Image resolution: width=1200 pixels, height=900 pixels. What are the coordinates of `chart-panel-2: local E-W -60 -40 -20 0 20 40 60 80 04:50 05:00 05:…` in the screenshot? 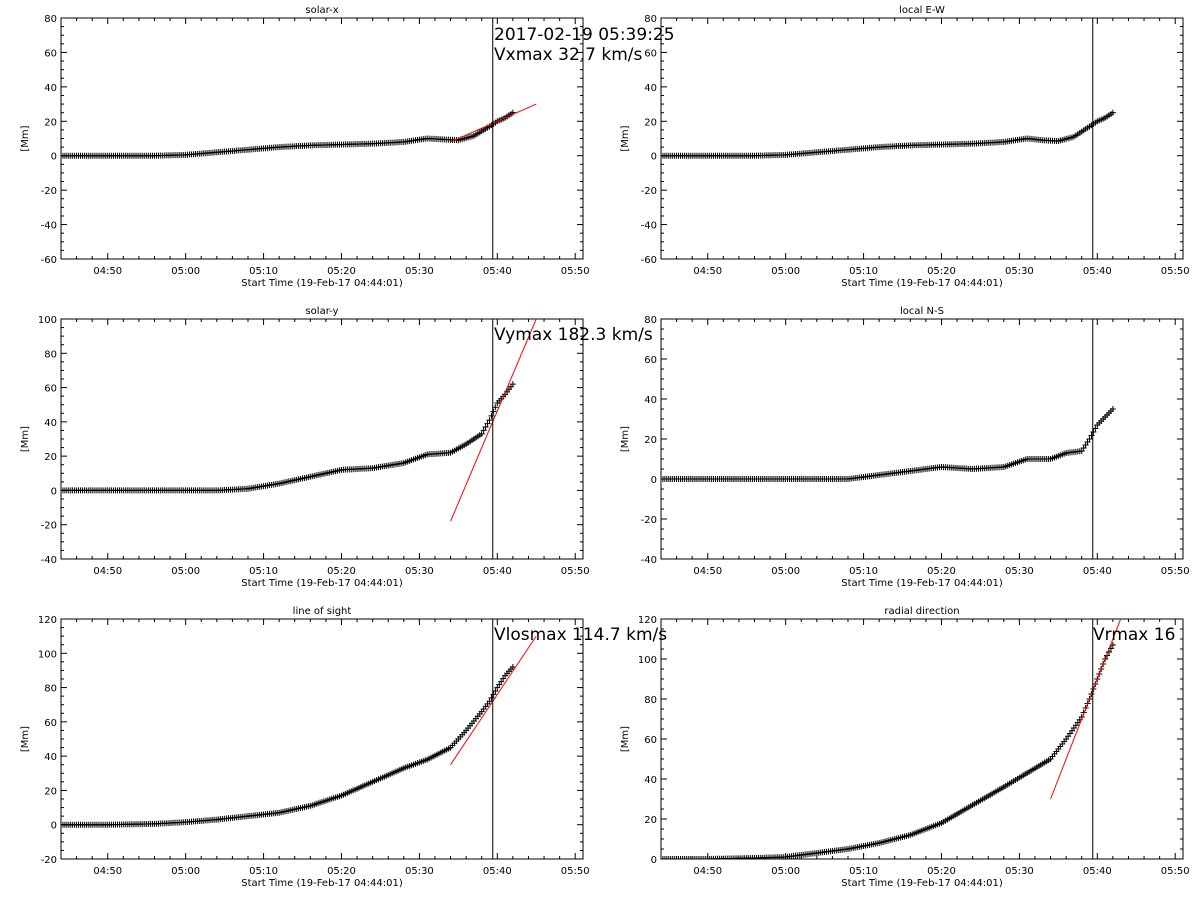 It's located at (905, 147).